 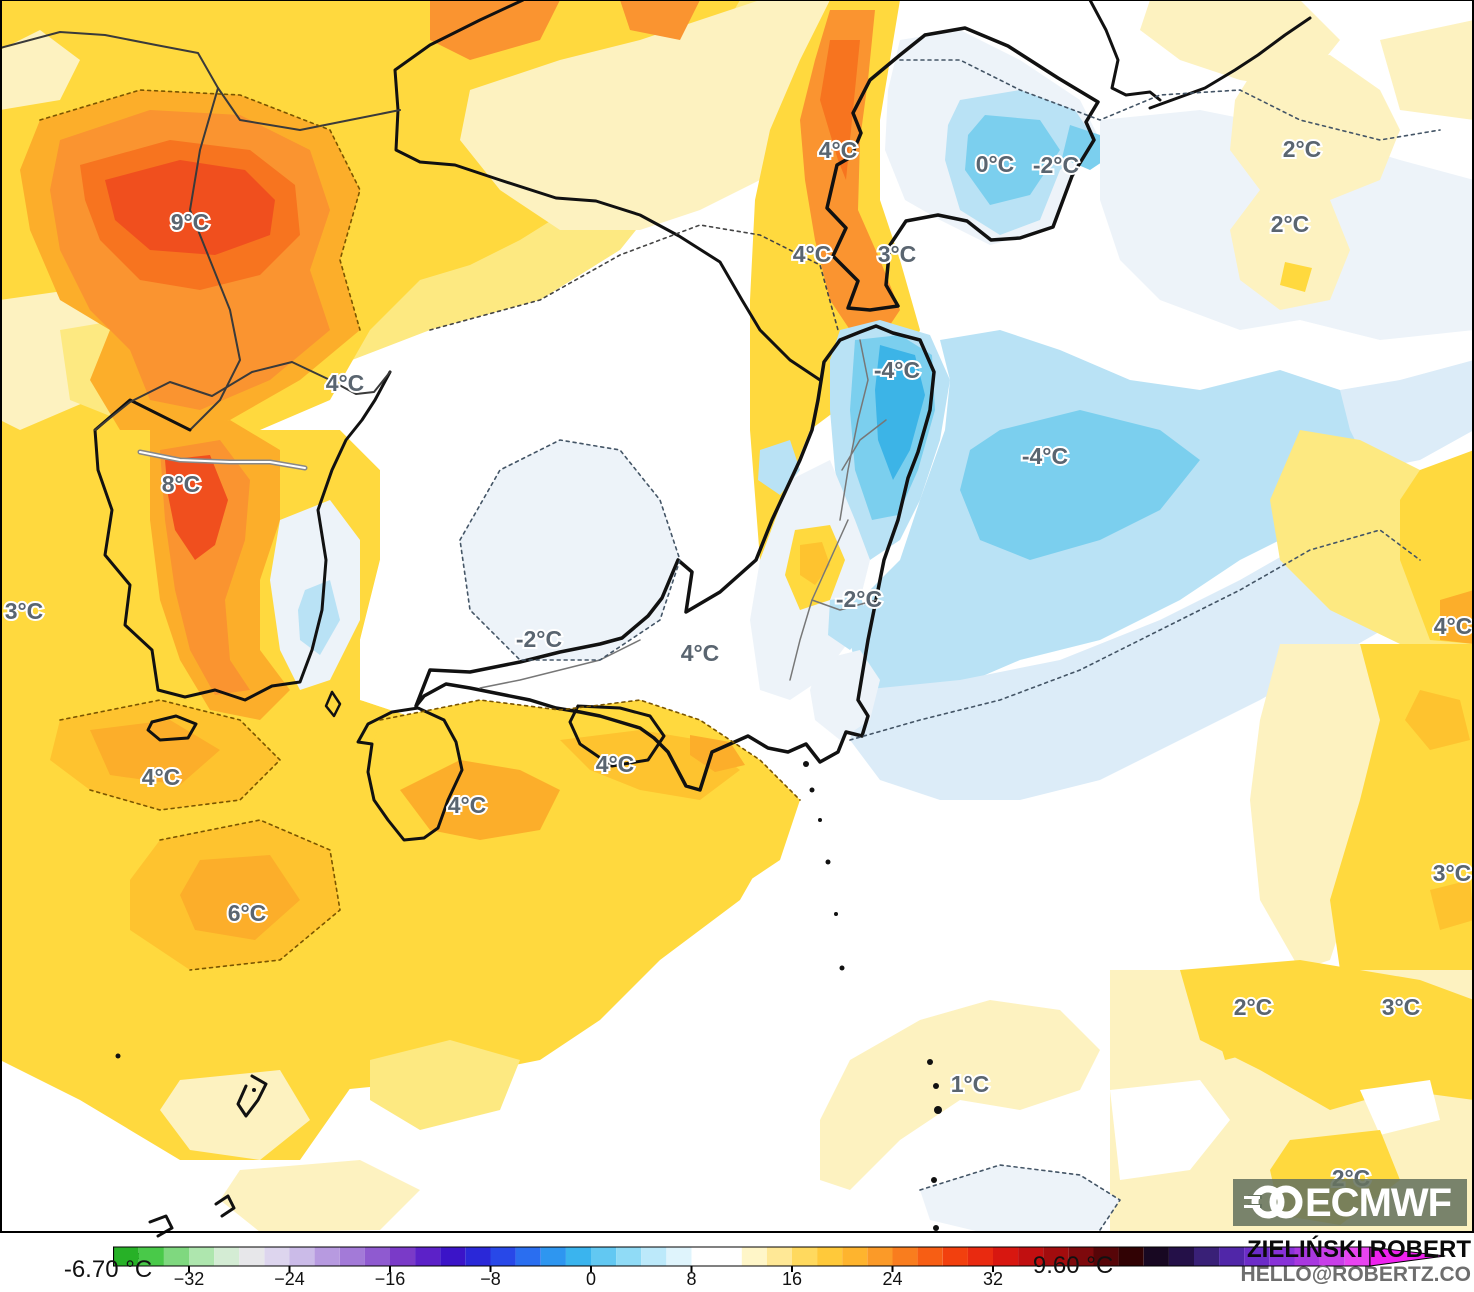 I want to click on svg-text: ECMWF, so click(x=1378, y=1203).